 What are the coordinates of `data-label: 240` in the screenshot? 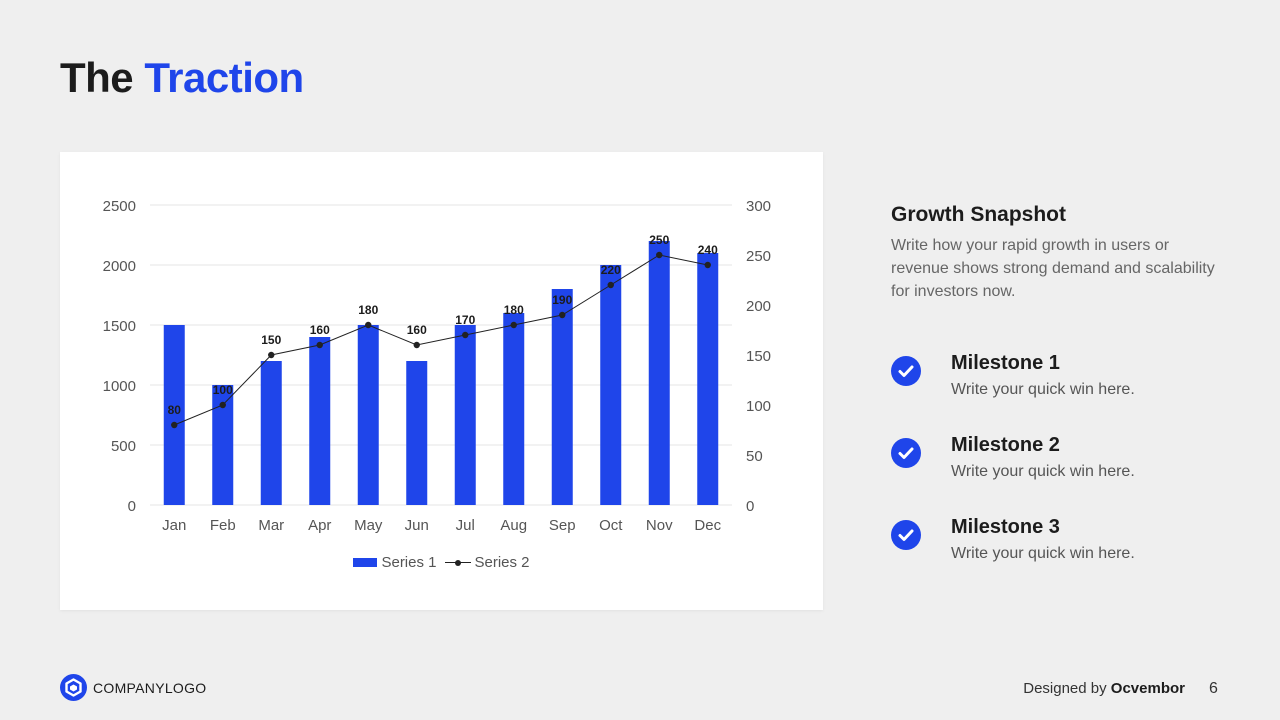 It's located at (708, 250).